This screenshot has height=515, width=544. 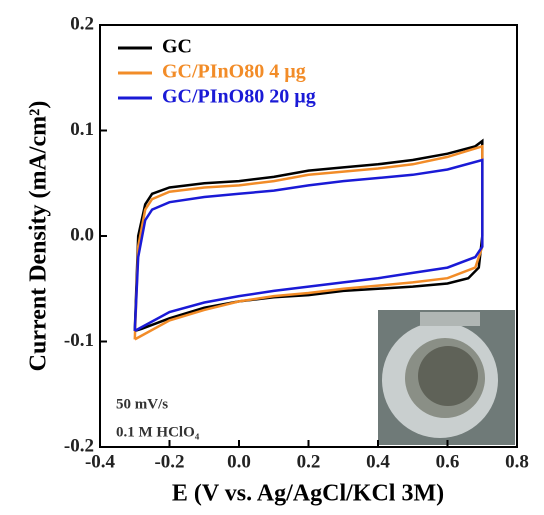 What do you see at coordinates (177, 47) in the screenshot?
I see `legend-label: GC` at bounding box center [177, 47].